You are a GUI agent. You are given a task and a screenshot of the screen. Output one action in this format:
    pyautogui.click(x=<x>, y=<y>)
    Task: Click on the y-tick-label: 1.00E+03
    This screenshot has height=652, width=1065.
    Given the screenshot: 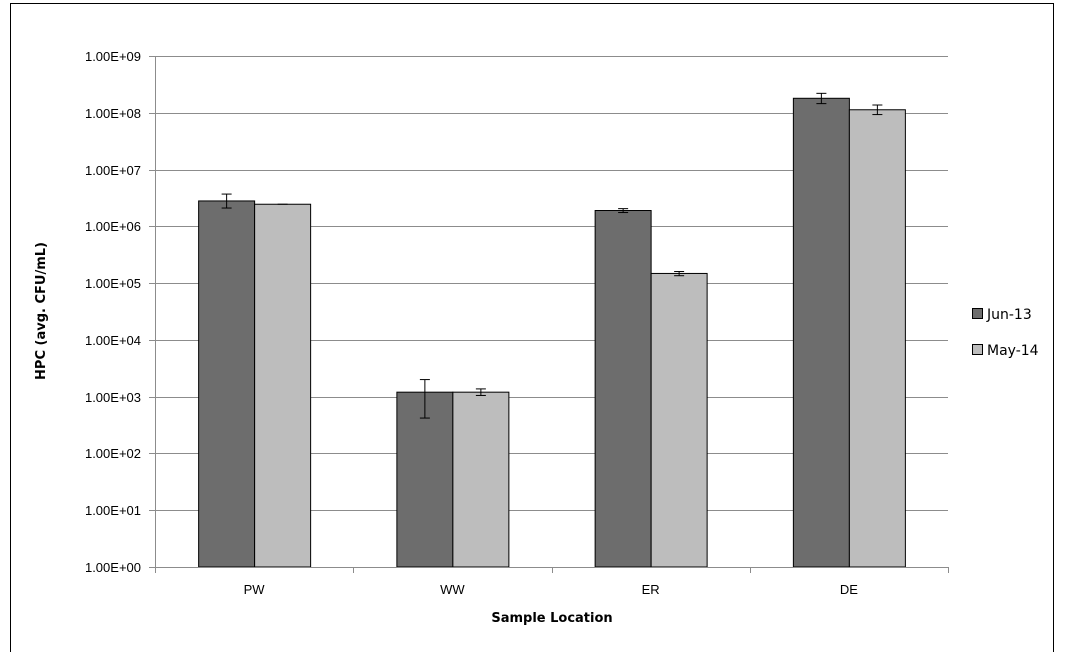 What is the action you would take?
    pyautogui.click(x=113, y=397)
    